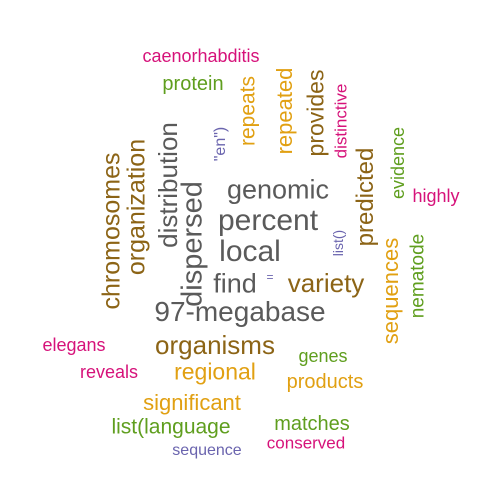 The height and width of the screenshot is (500, 500). I want to click on word-sequences: sequences, so click(390, 291).